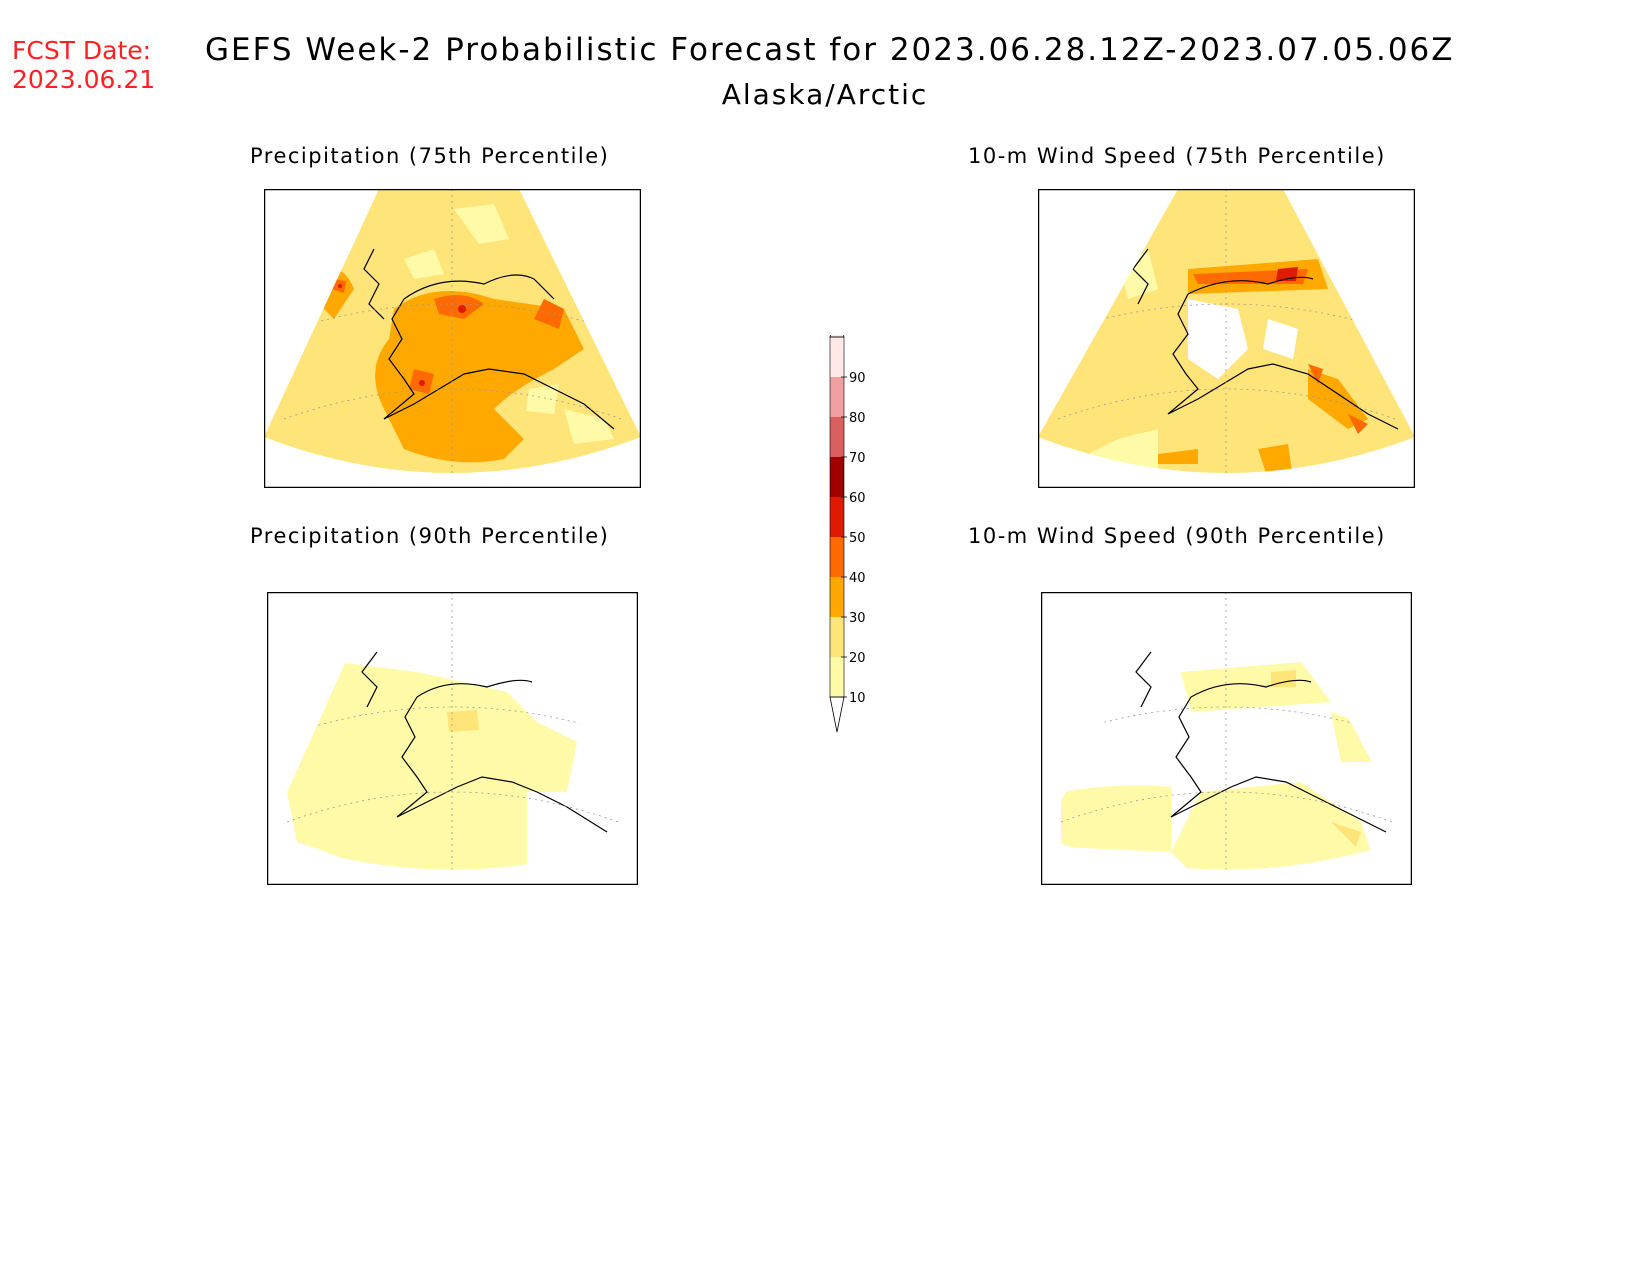  What do you see at coordinates (857, 418) in the screenshot?
I see `legend-tick-label: 80` at bounding box center [857, 418].